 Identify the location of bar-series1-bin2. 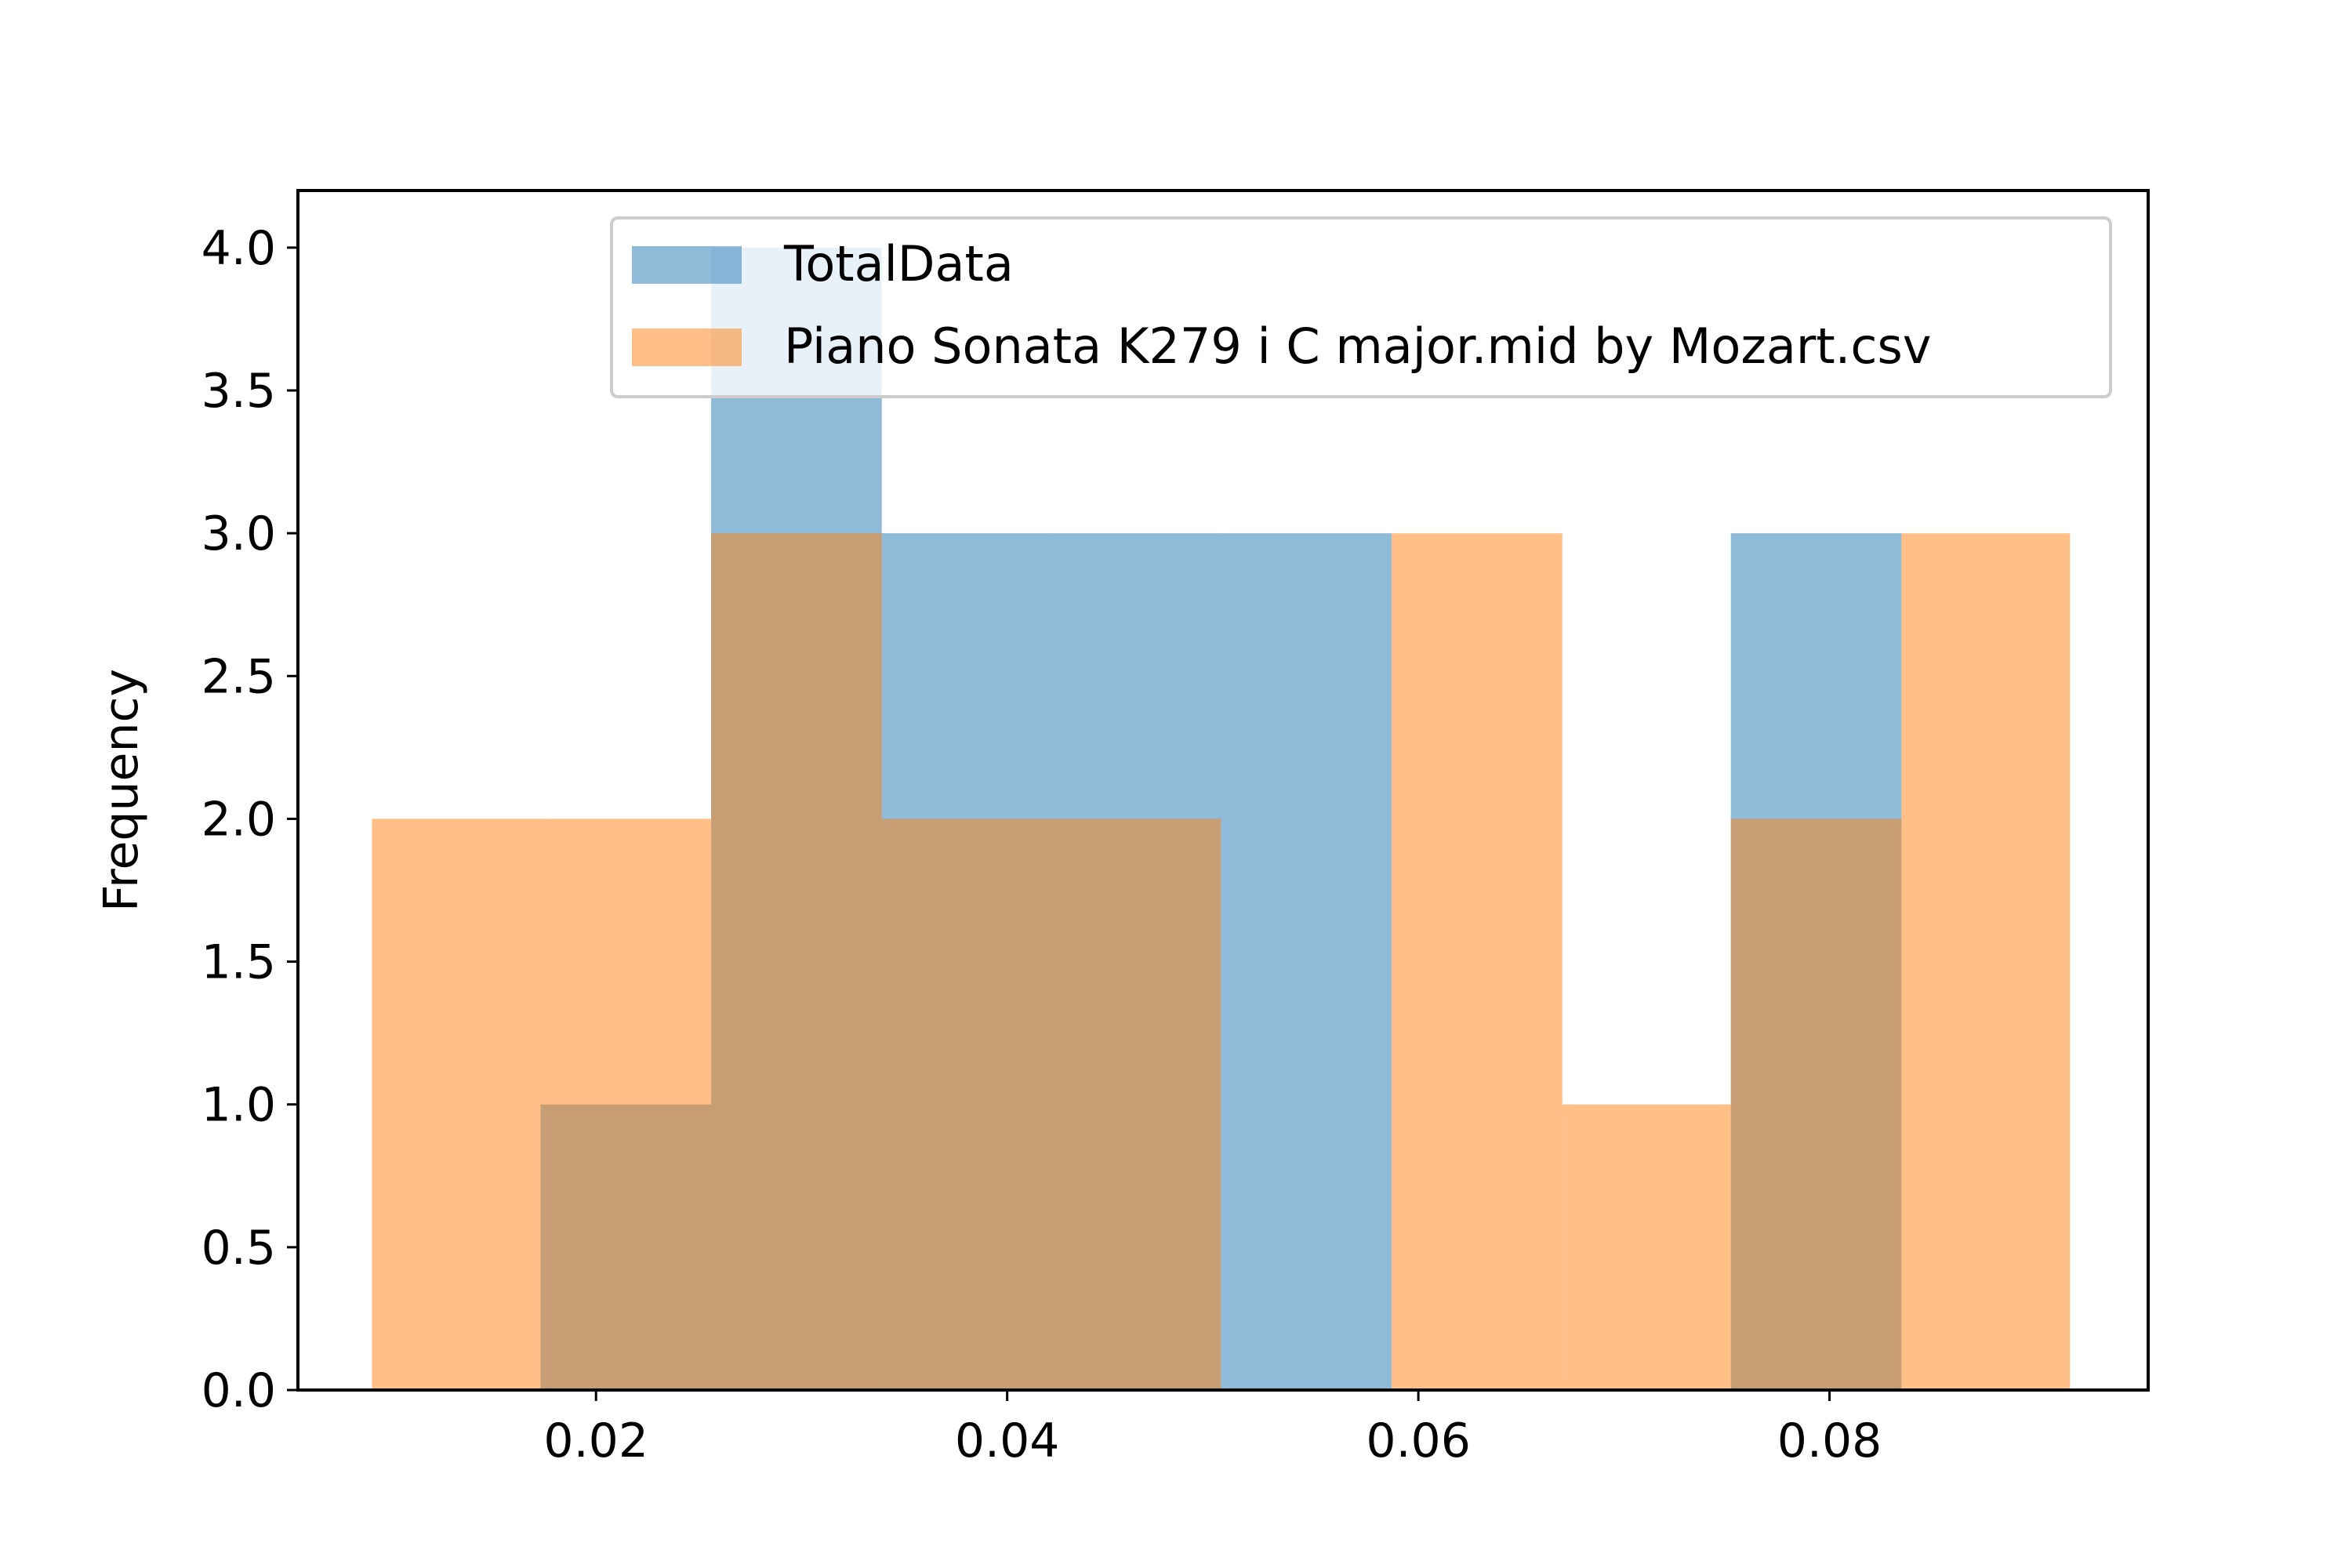
(796, 962).